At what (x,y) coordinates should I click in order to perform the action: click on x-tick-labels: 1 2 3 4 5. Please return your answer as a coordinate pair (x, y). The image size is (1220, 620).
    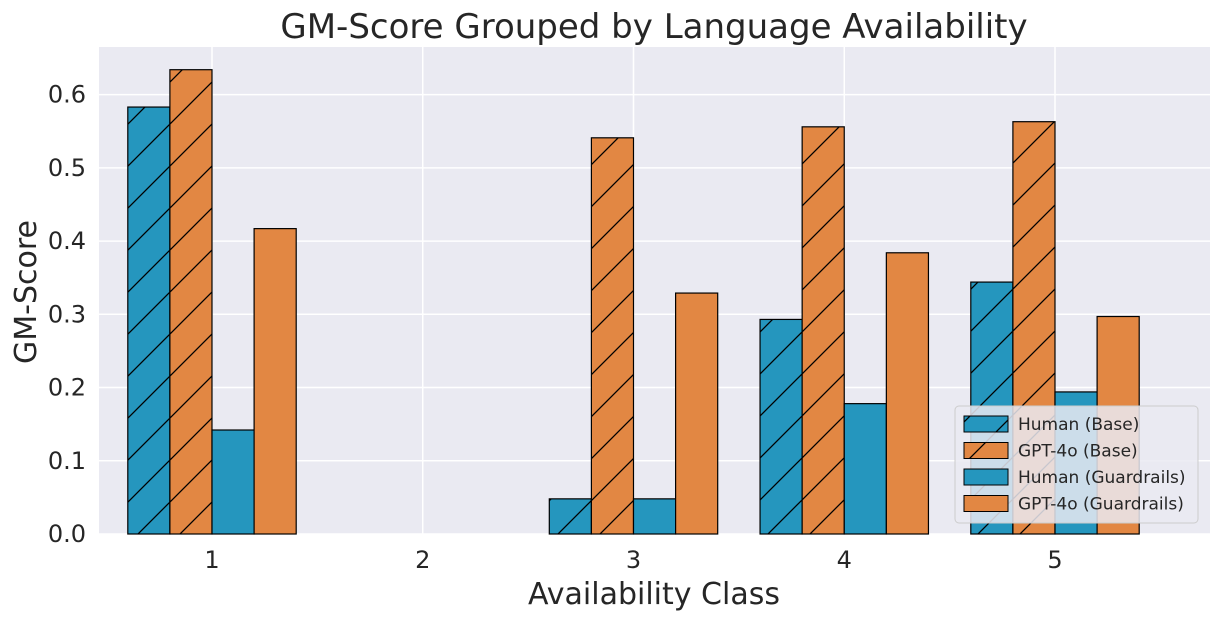
    Looking at the image, I should click on (633, 560).